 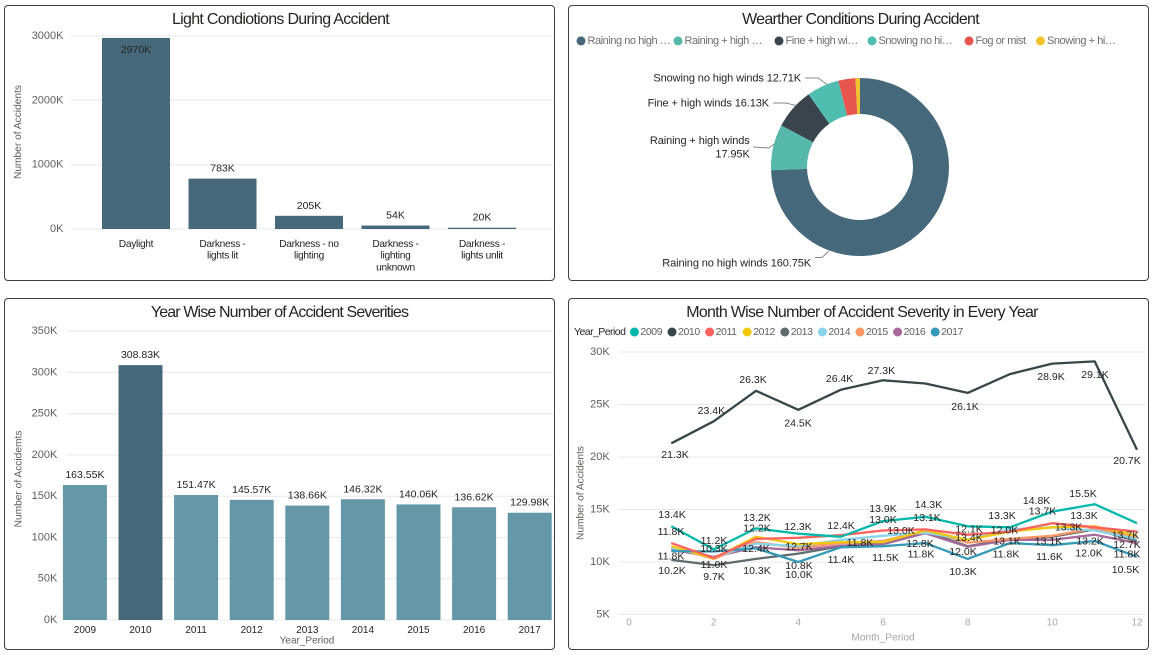 I want to click on svg-text: Month_Period, so click(x=883, y=638).